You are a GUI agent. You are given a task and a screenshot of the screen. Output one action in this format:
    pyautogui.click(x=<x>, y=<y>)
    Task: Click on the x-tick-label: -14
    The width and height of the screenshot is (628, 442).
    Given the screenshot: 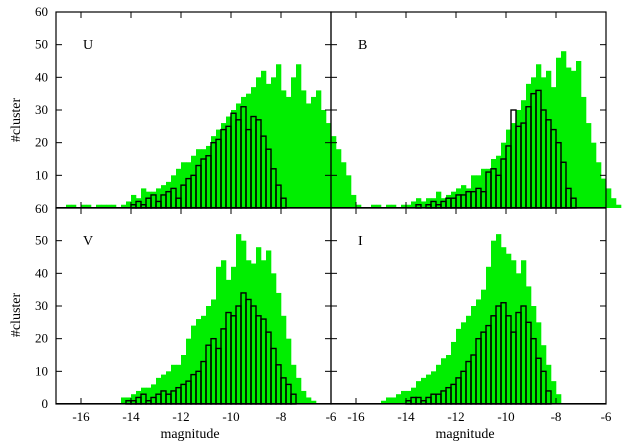 What is the action you would take?
    pyautogui.click(x=406, y=416)
    